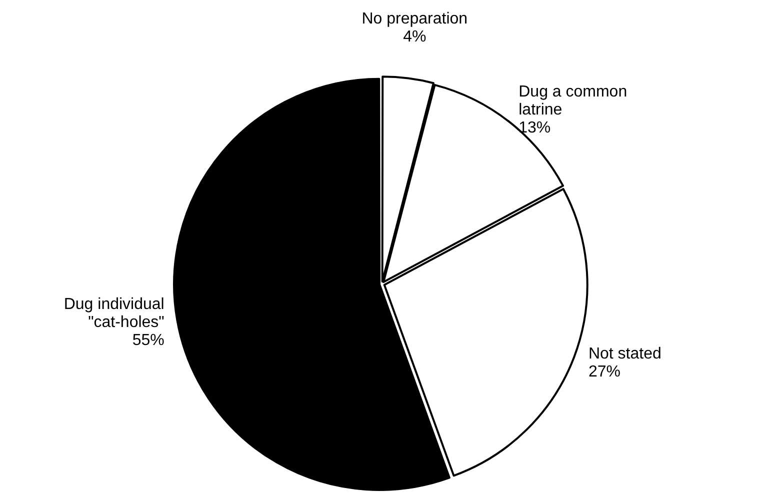 The width and height of the screenshot is (764, 498). I want to click on data-label: 27%, so click(604, 371).